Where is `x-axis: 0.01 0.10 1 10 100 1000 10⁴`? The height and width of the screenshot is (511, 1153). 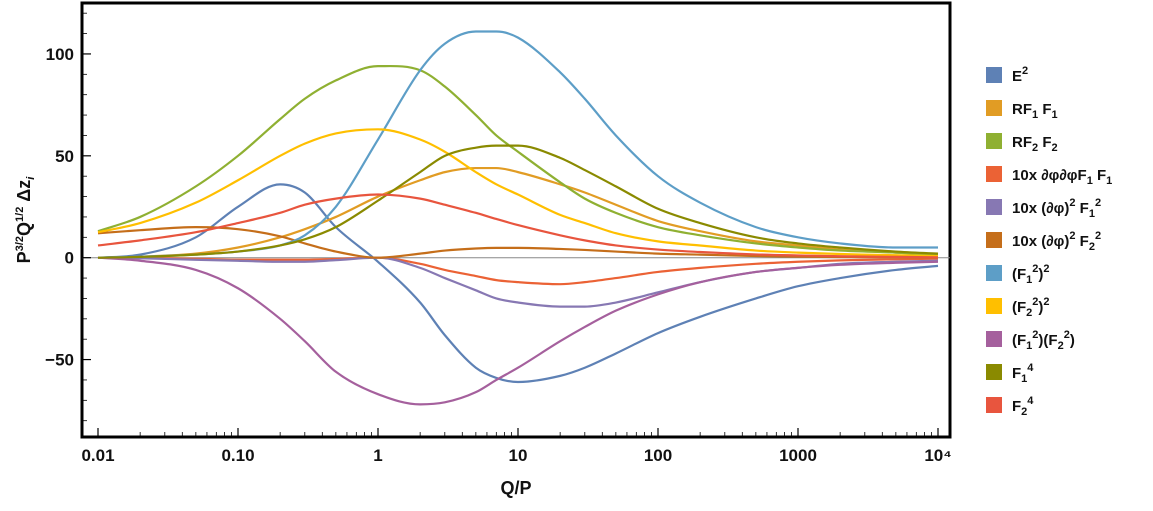
x-axis: 0.01 0.10 1 10 100 1000 10⁴ is located at coordinates (516, 446).